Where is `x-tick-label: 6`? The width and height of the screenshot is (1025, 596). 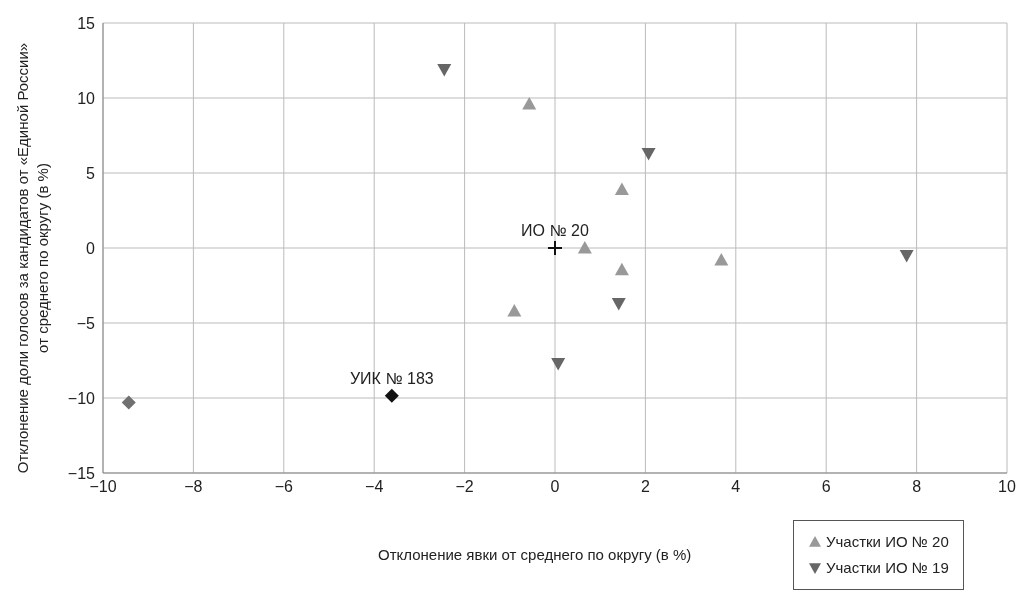
x-tick-label: 6 is located at coordinates (826, 487).